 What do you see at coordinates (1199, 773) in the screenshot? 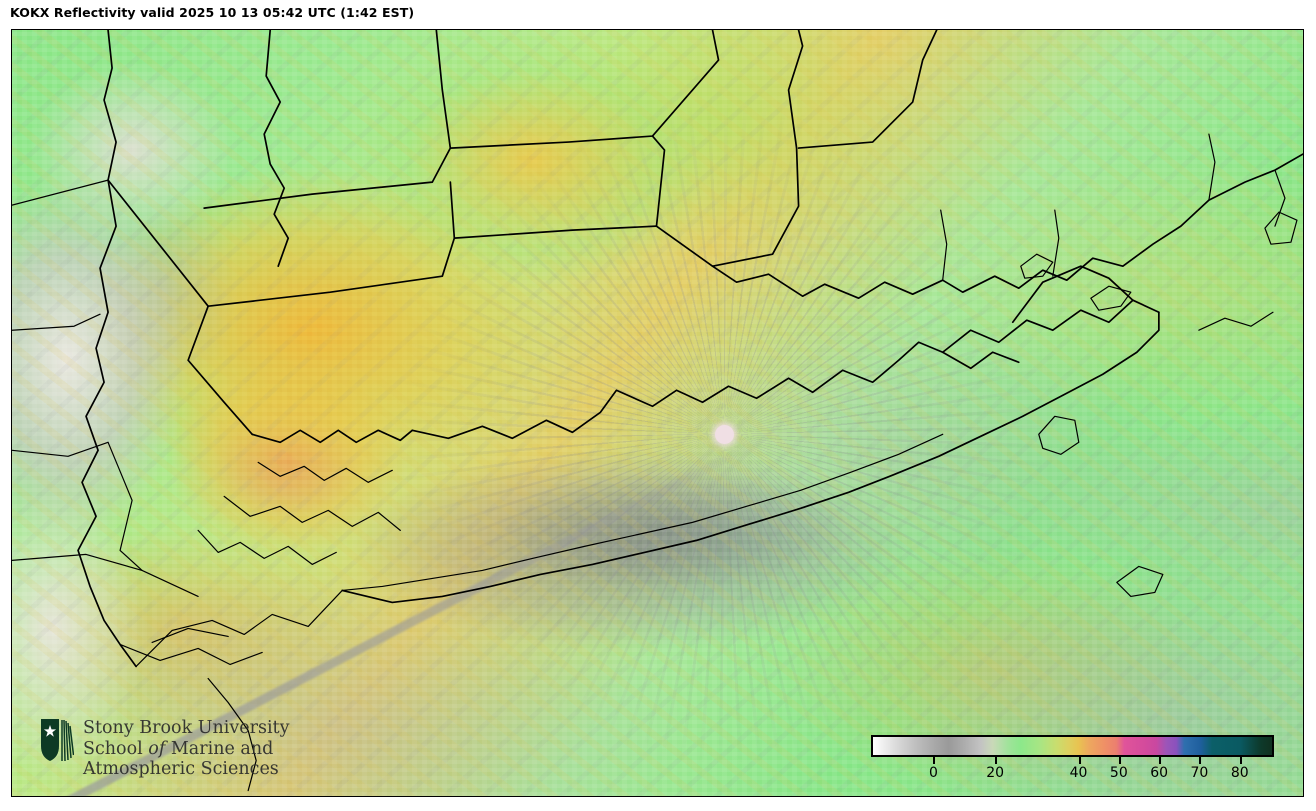
I see `colorbar-label-70: 70` at bounding box center [1199, 773].